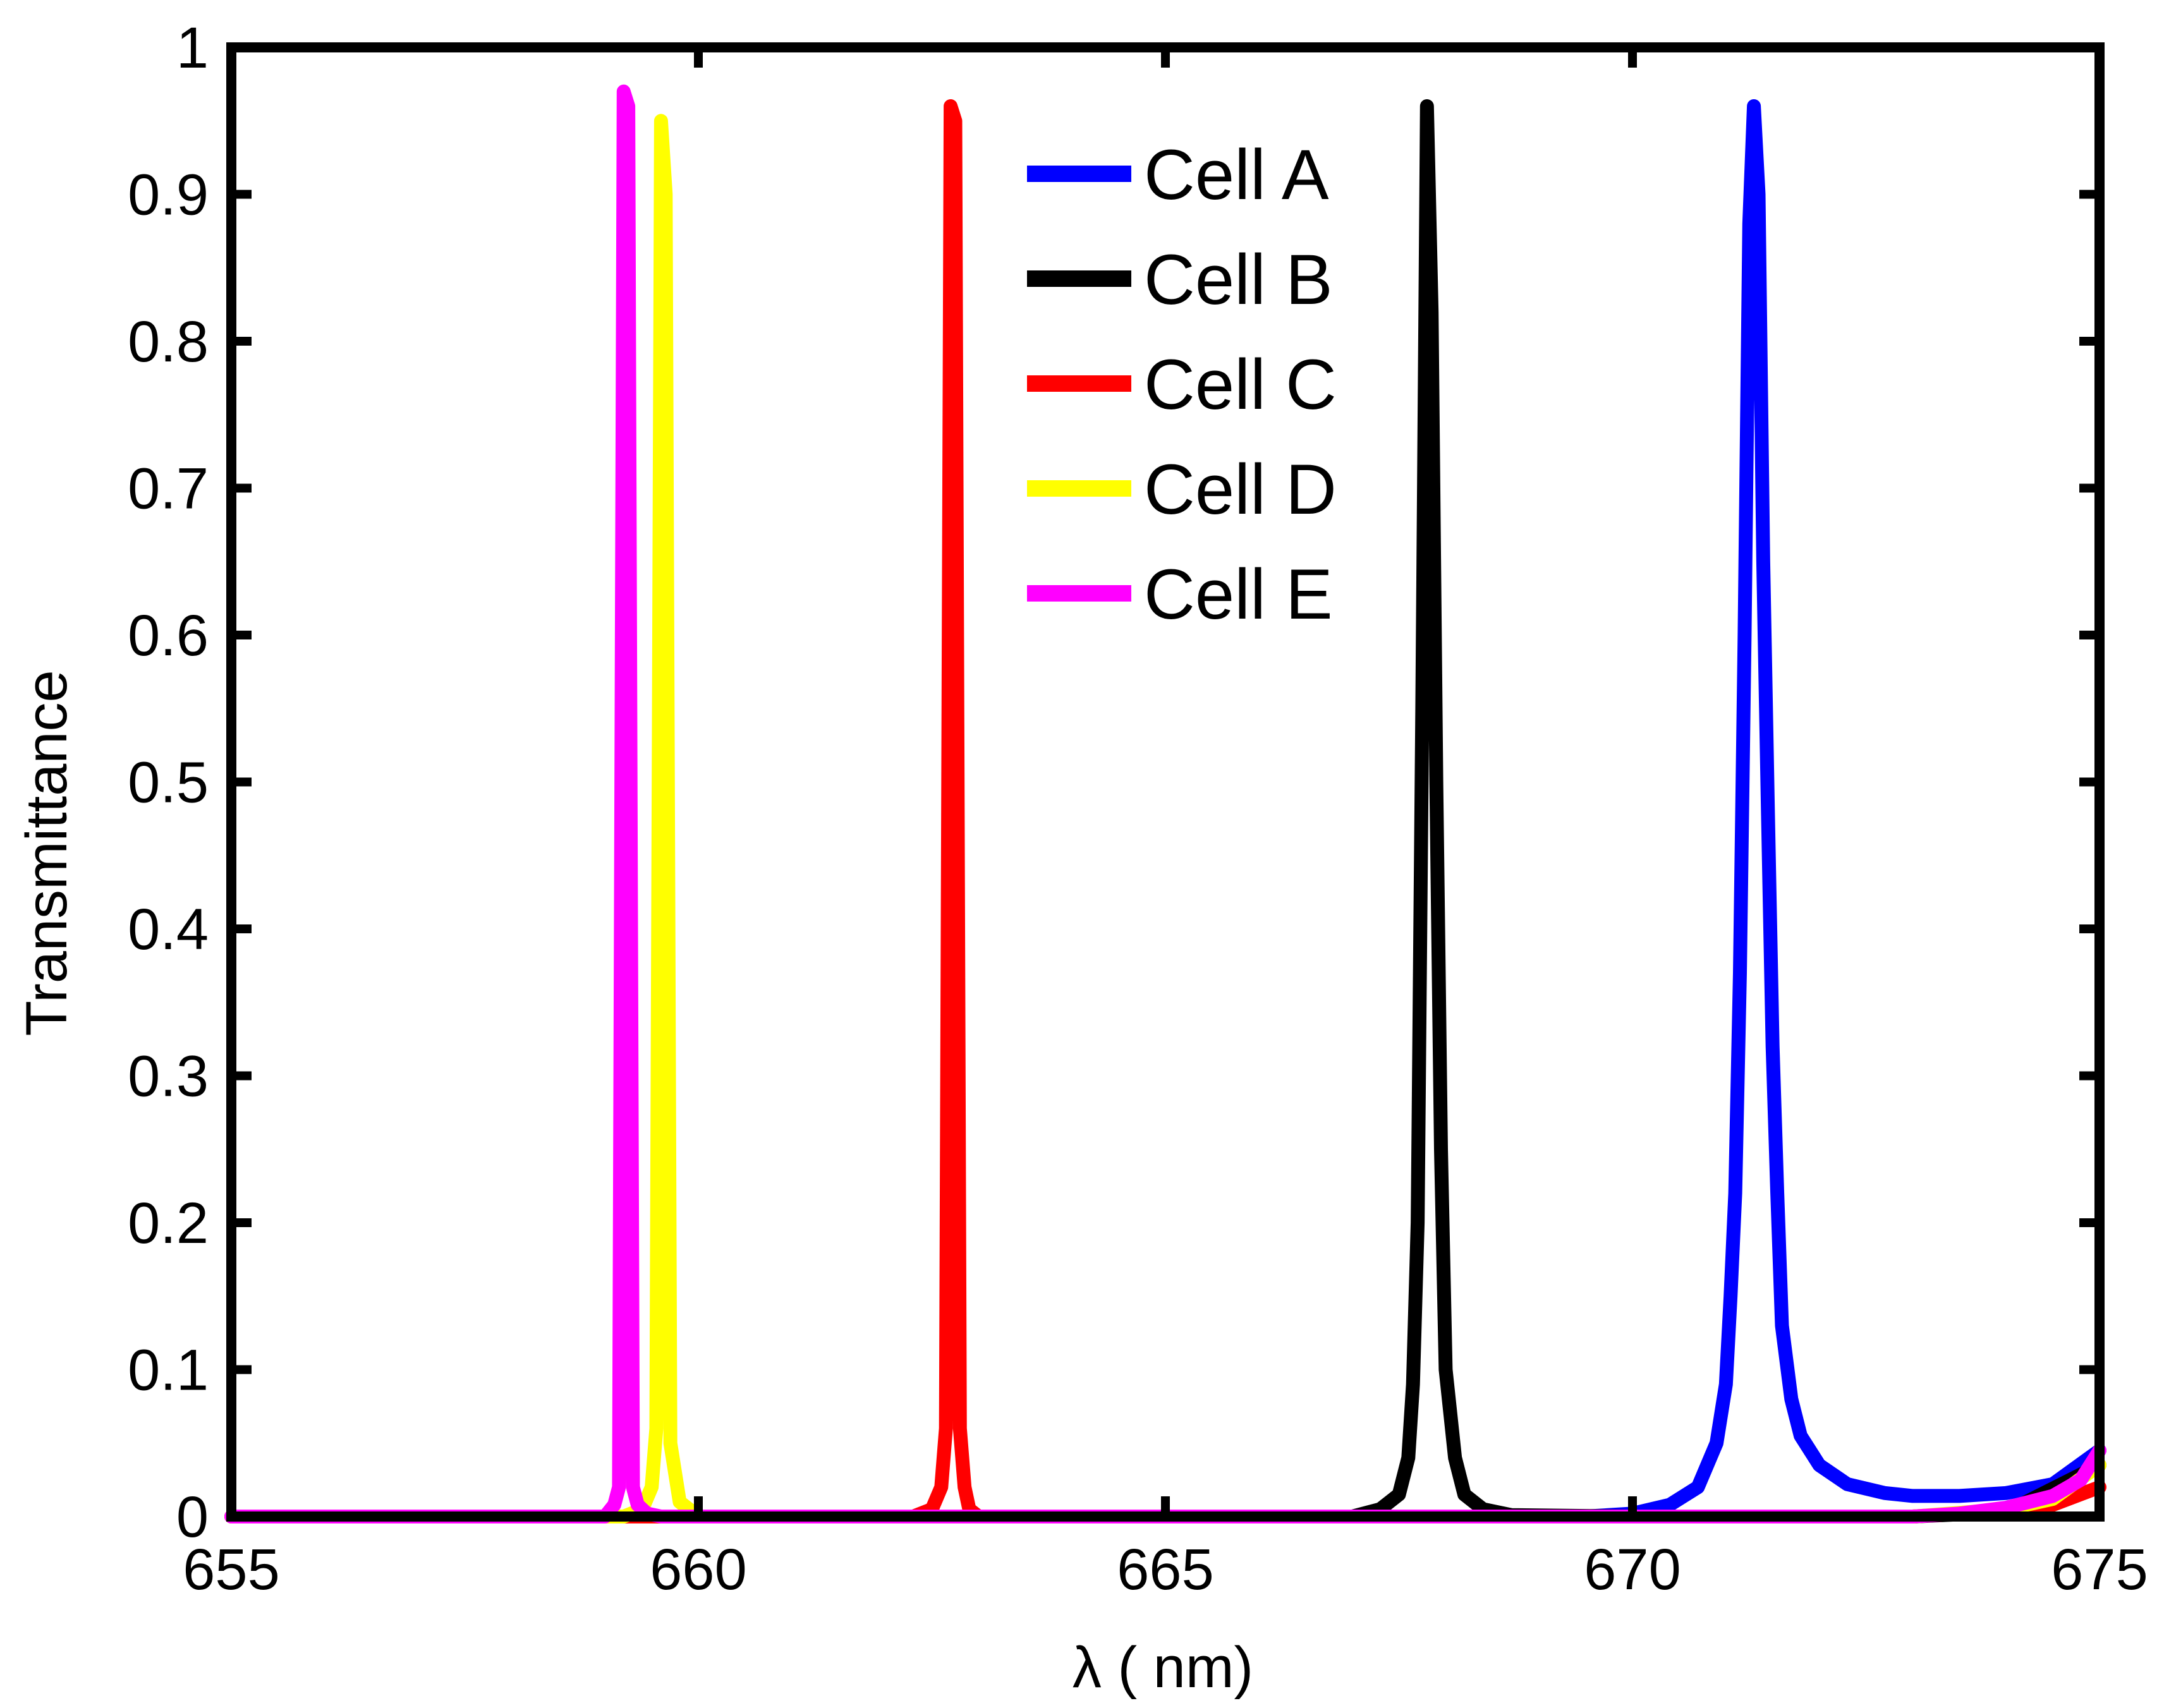 This screenshot has height=1708, width=2176. Describe the element at coordinates (1238, 279) in the screenshot. I see `legend-label-cell-b: Cell B` at that location.